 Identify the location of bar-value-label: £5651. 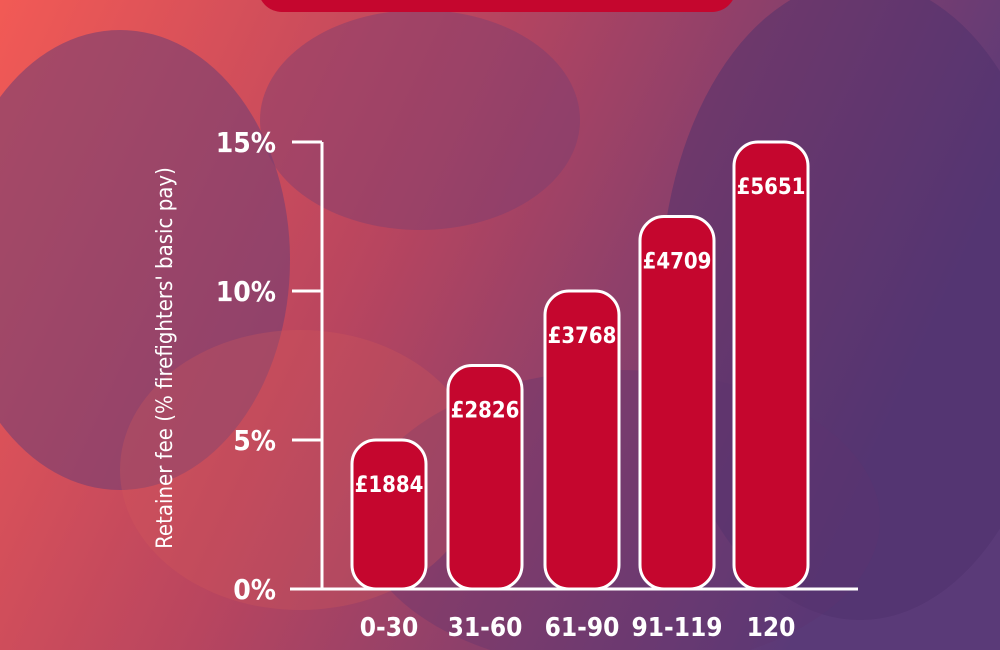
(771, 187).